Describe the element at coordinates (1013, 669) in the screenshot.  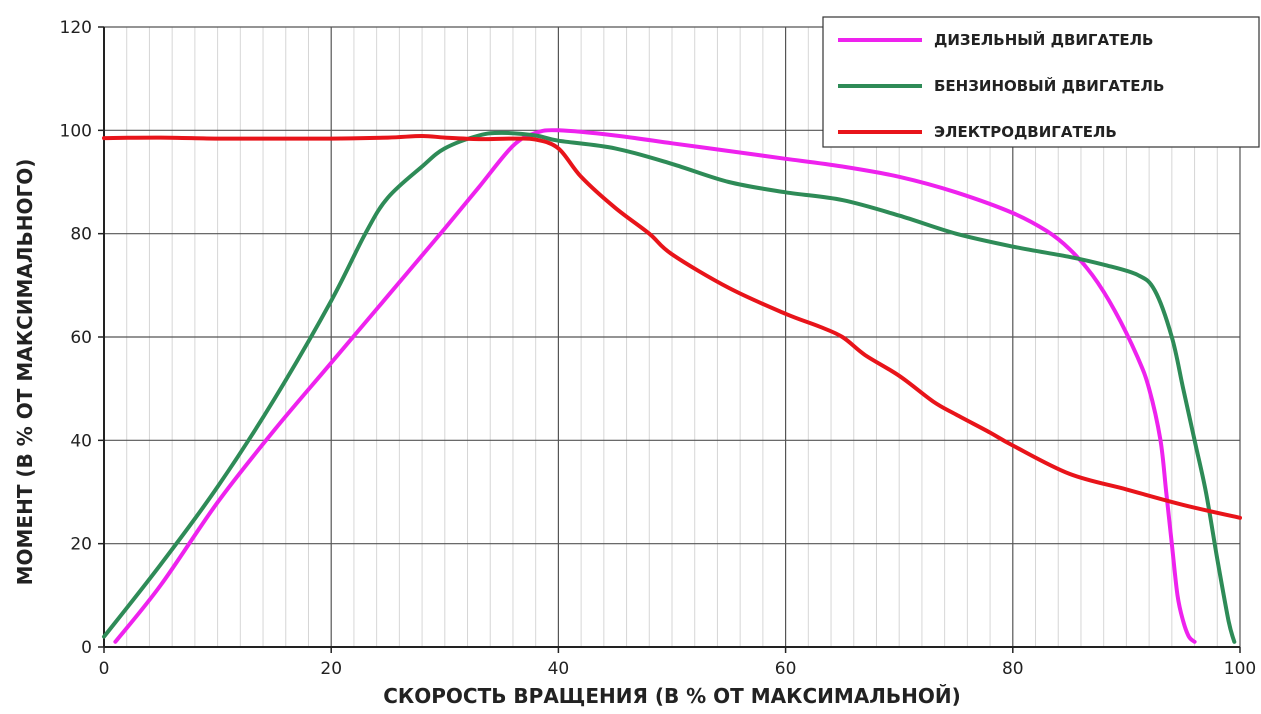
I see `x-tick-label: 80` at that location.